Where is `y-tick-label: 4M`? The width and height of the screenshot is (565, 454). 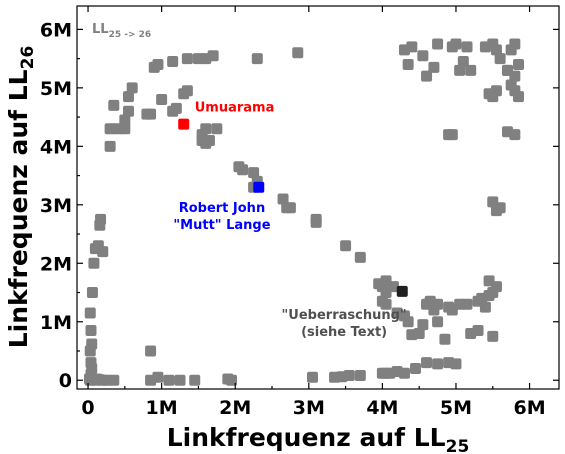
y-tick-label: 4M is located at coordinates (56, 147).